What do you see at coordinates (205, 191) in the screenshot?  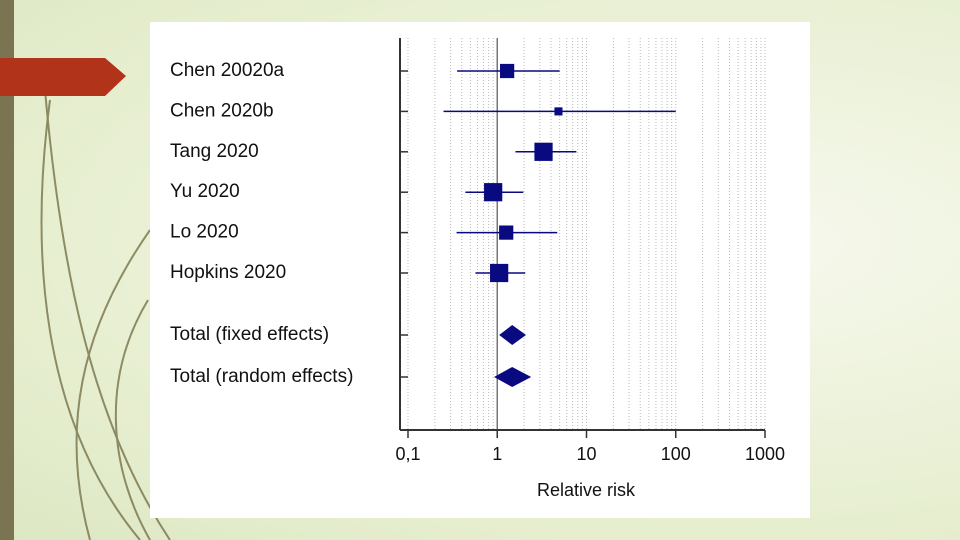 I see `study-label: Yu 2020` at bounding box center [205, 191].